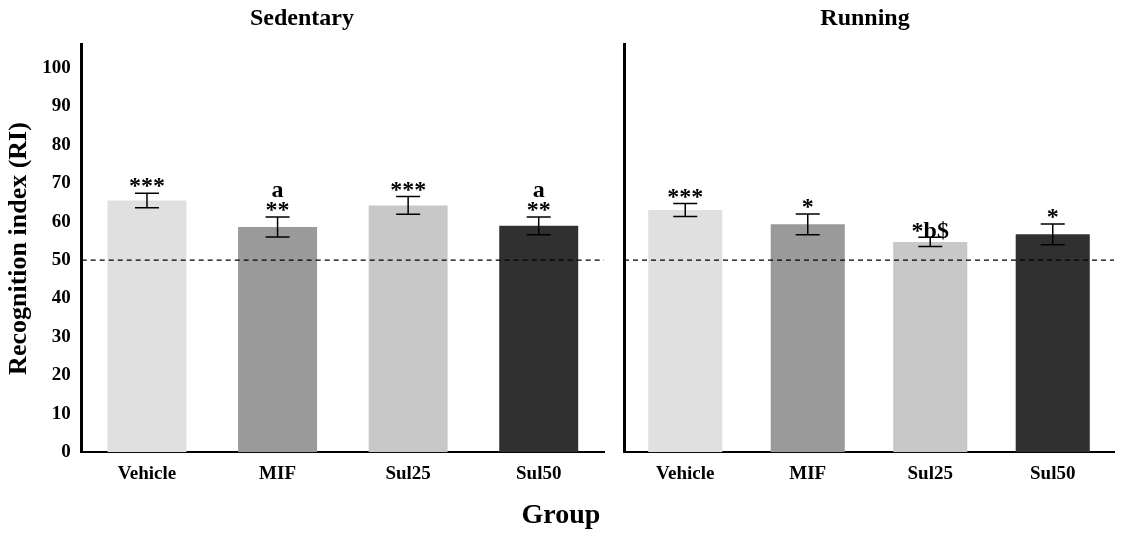 This screenshot has height=539, width=1122. What do you see at coordinates (302, 16) in the screenshot?
I see `chart-title: Sedentary` at bounding box center [302, 16].